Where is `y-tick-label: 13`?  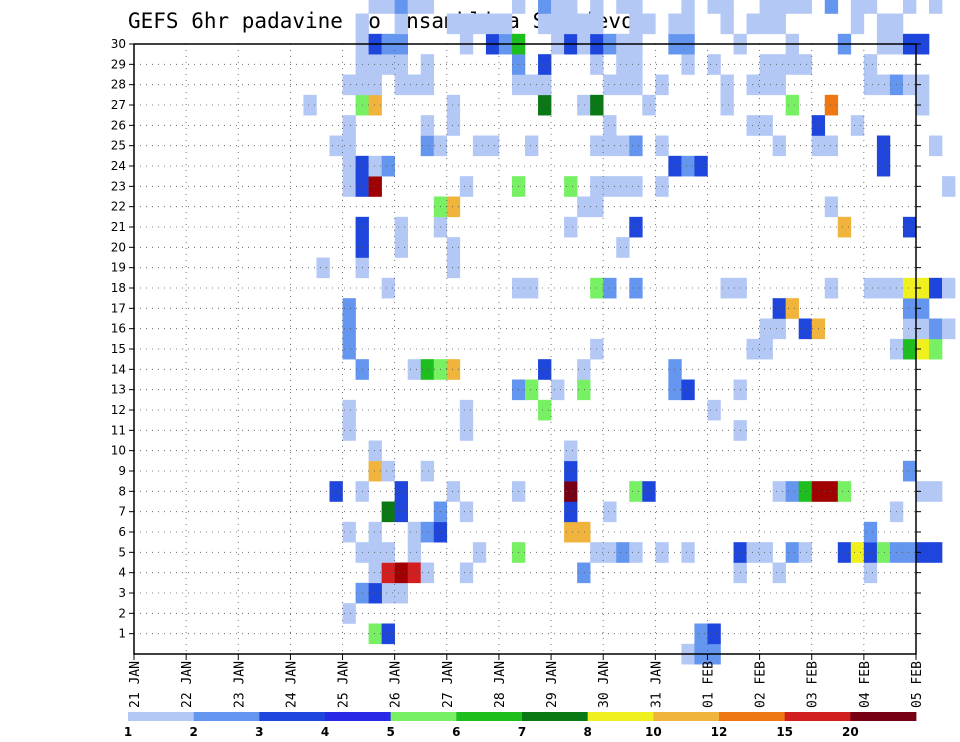 y-tick-label: 13 is located at coordinates (118, 390).